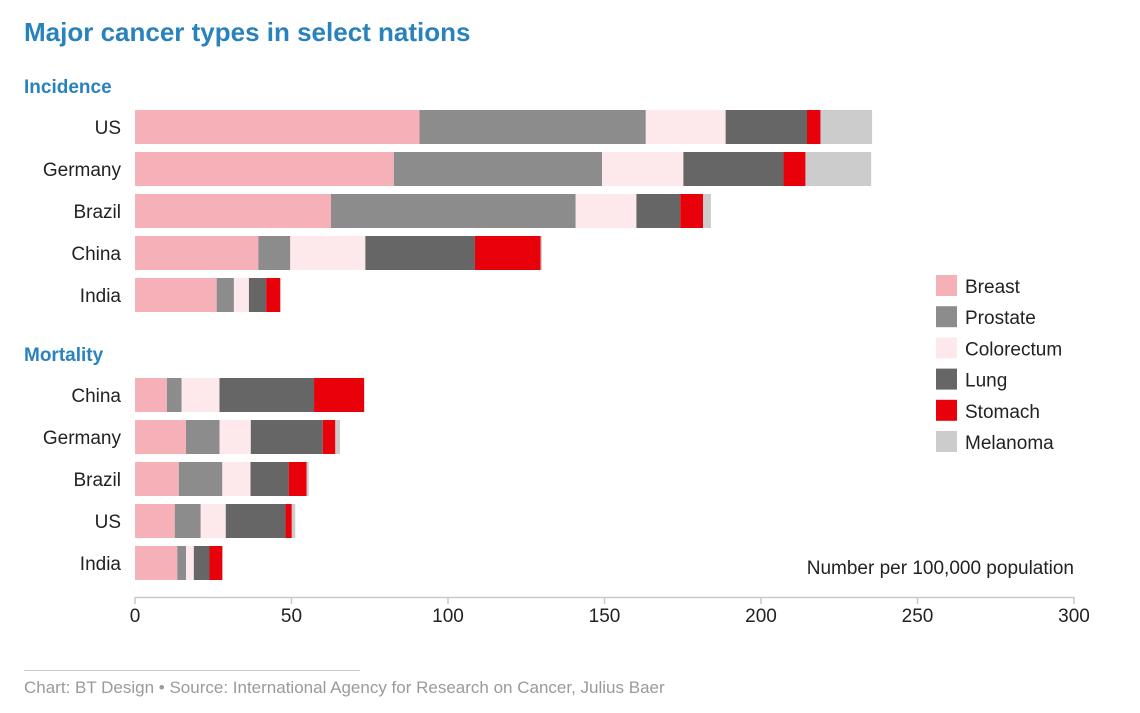 The width and height of the screenshot is (1140, 713). Describe the element at coordinates (201, 563) in the screenshot. I see `bar-mortality-india-lung` at that location.